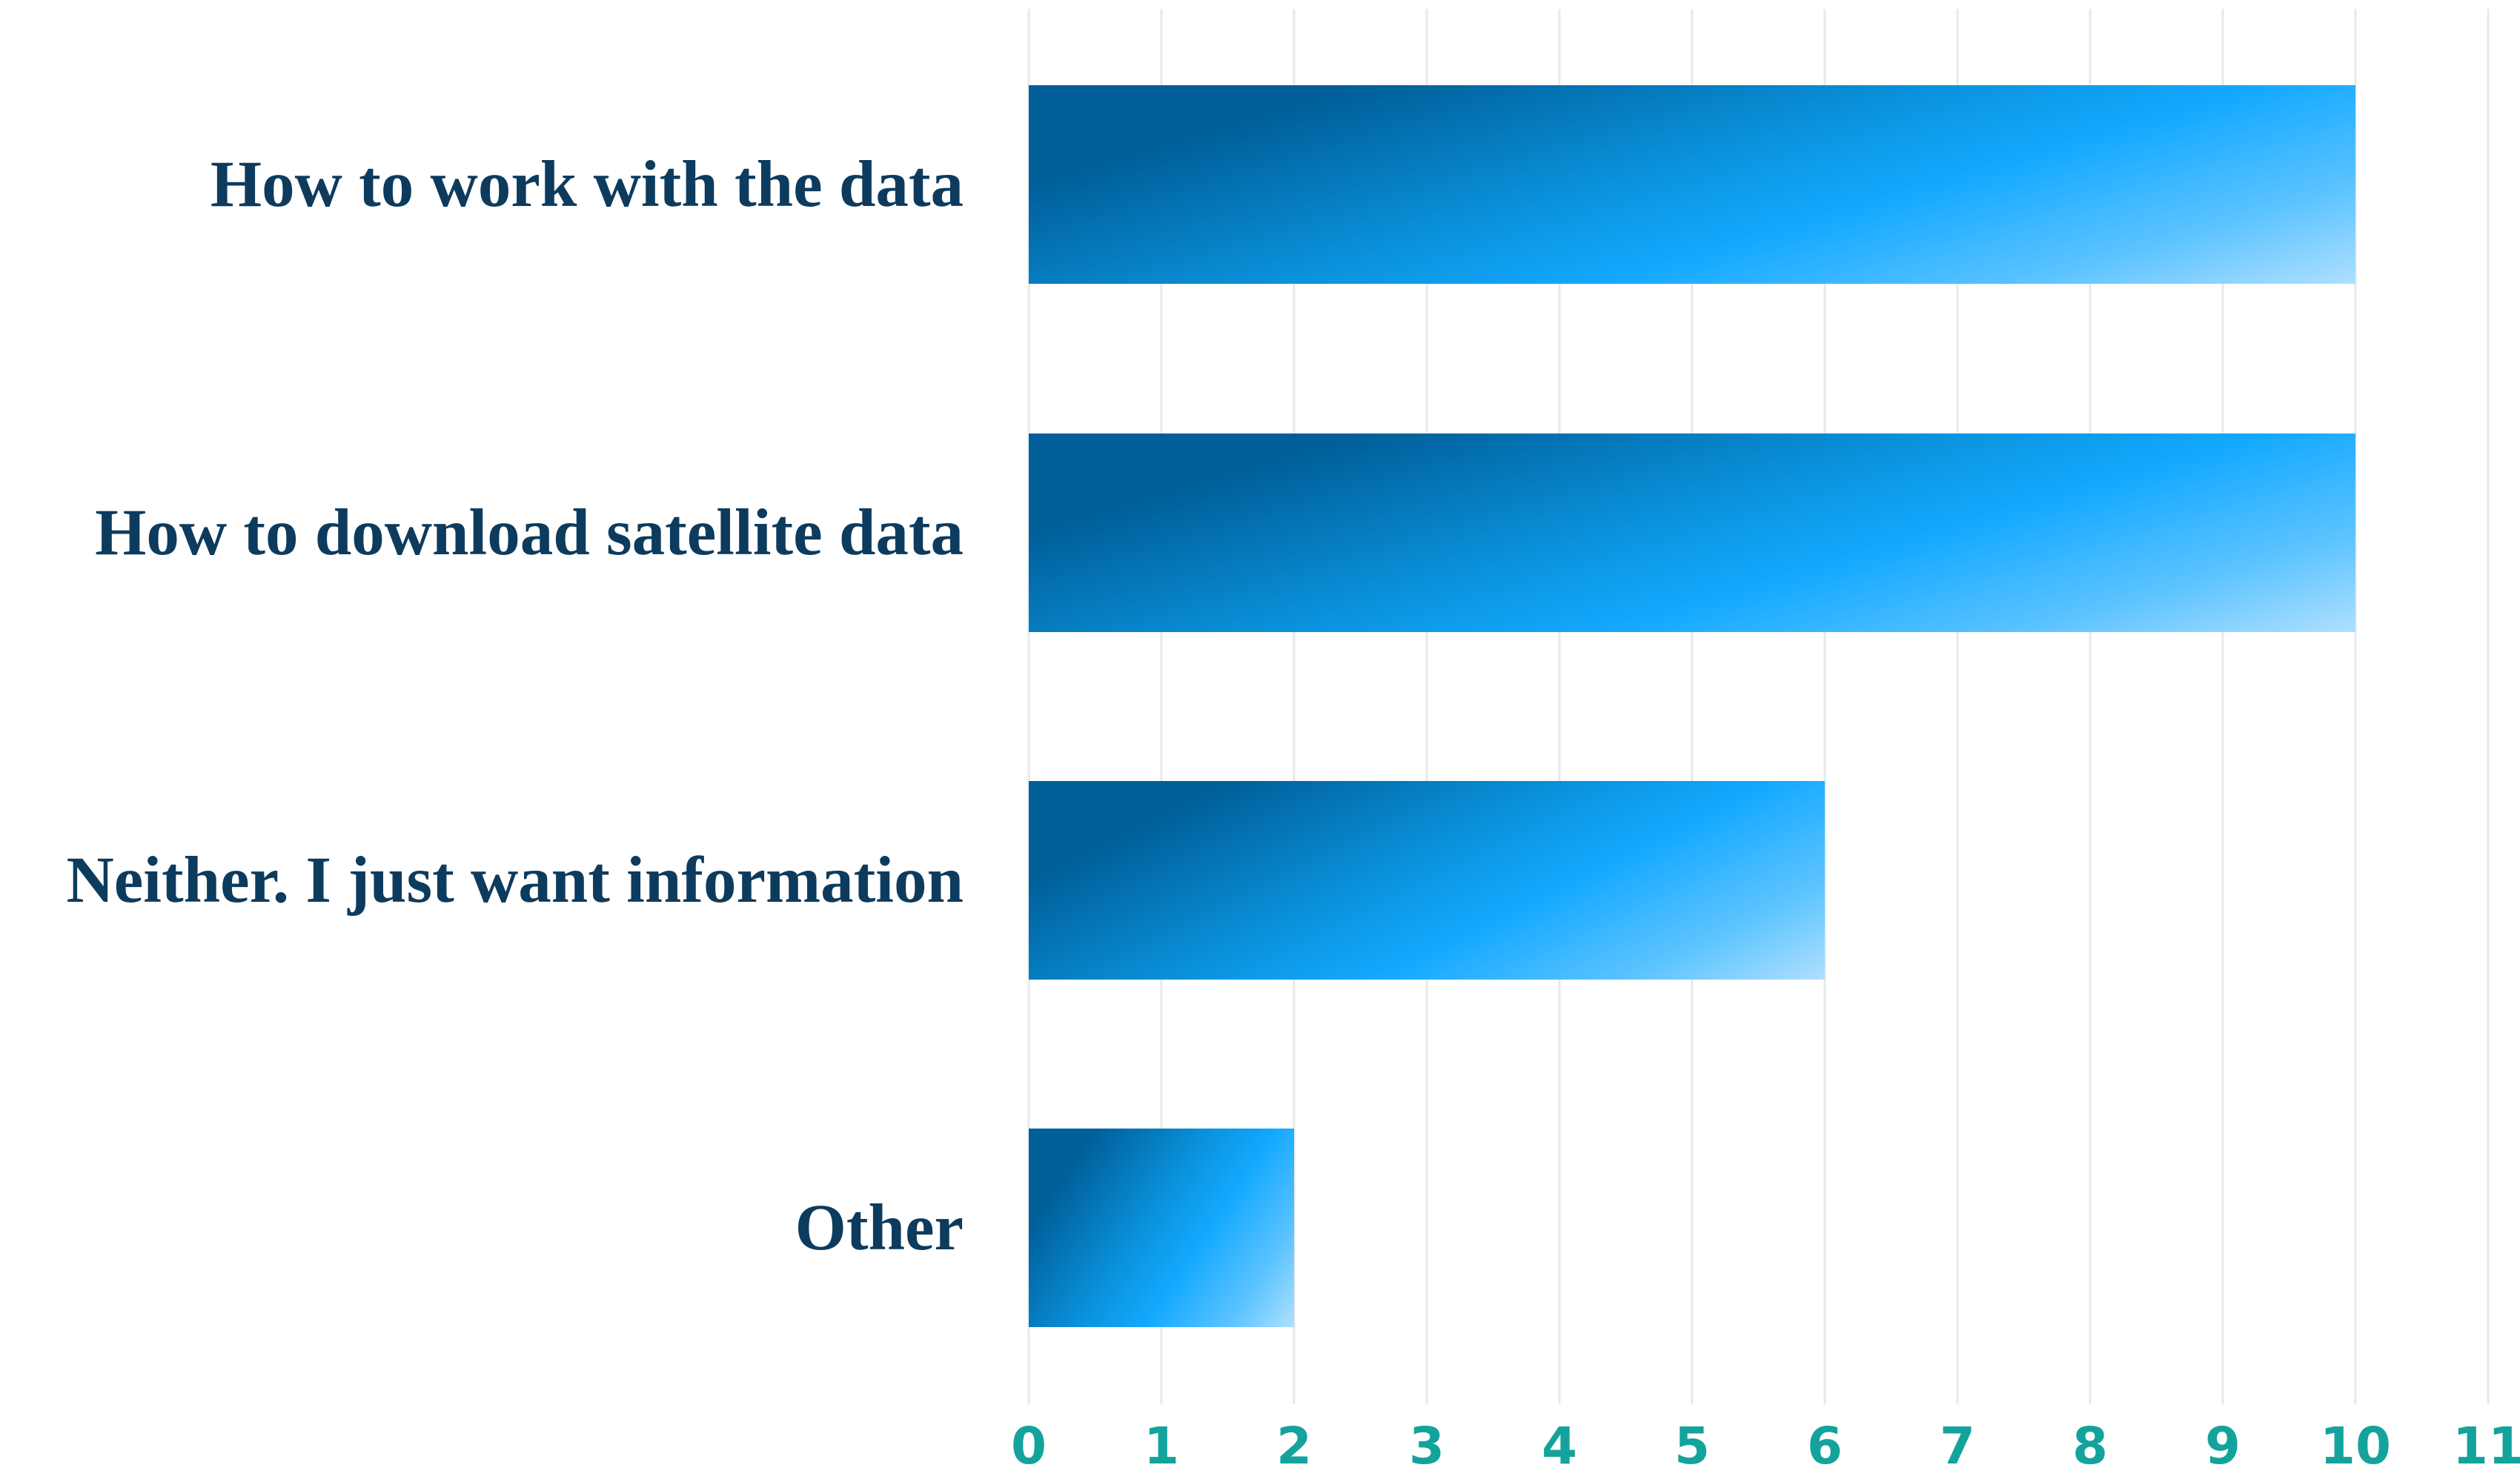 Image resolution: width=2520 pixels, height=1482 pixels. What do you see at coordinates (2090, 1446) in the screenshot?
I see `x-tick-label-8: 8` at bounding box center [2090, 1446].